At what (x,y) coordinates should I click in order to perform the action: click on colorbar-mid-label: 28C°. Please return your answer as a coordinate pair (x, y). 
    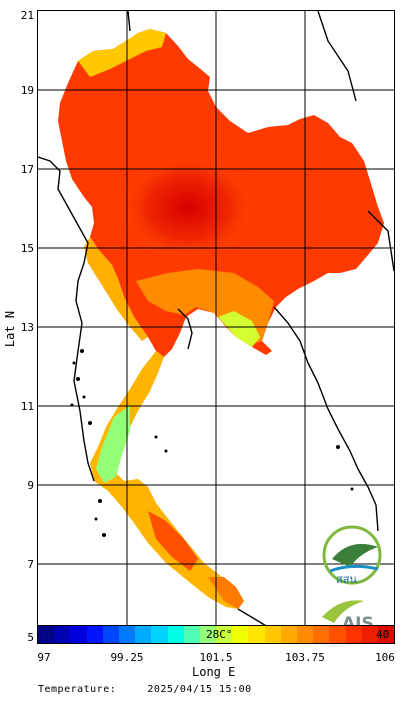
    Looking at the image, I should click on (219, 634).